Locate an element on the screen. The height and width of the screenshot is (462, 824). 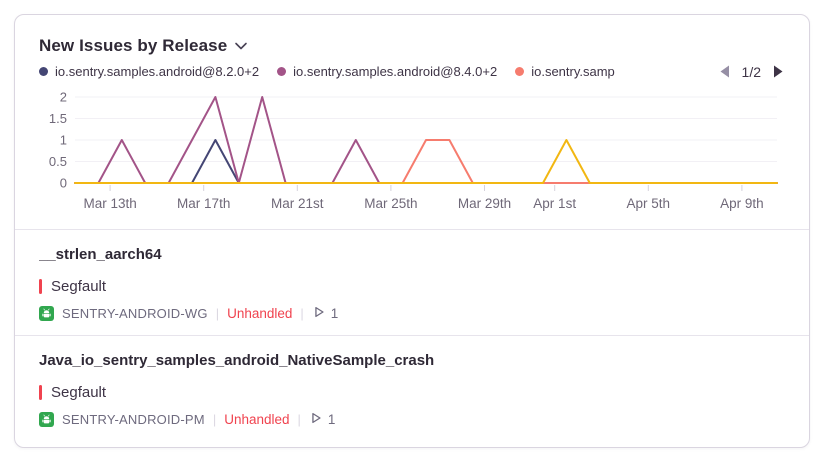
widget-title: New Issues by Release is located at coordinates (133, 45).